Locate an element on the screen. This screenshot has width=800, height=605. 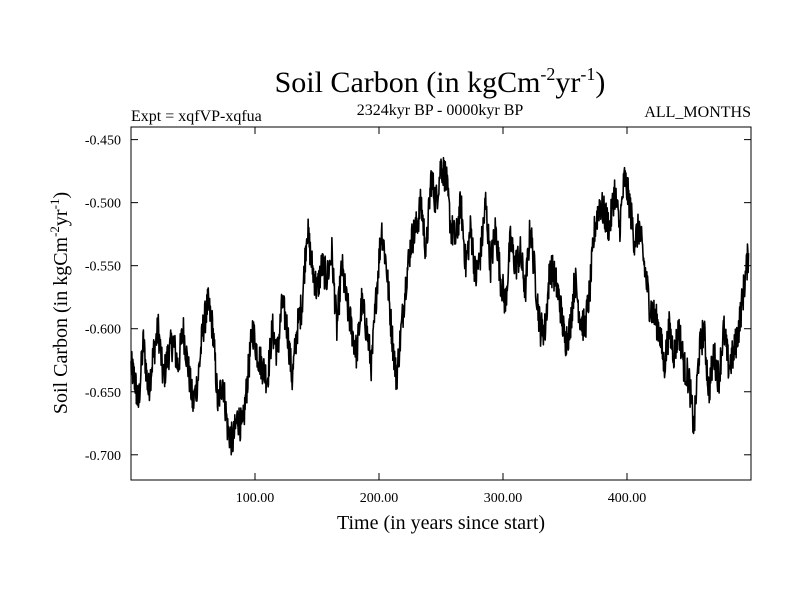
y-axis-label-exp1: -2 is located at coordinates (54, 231).